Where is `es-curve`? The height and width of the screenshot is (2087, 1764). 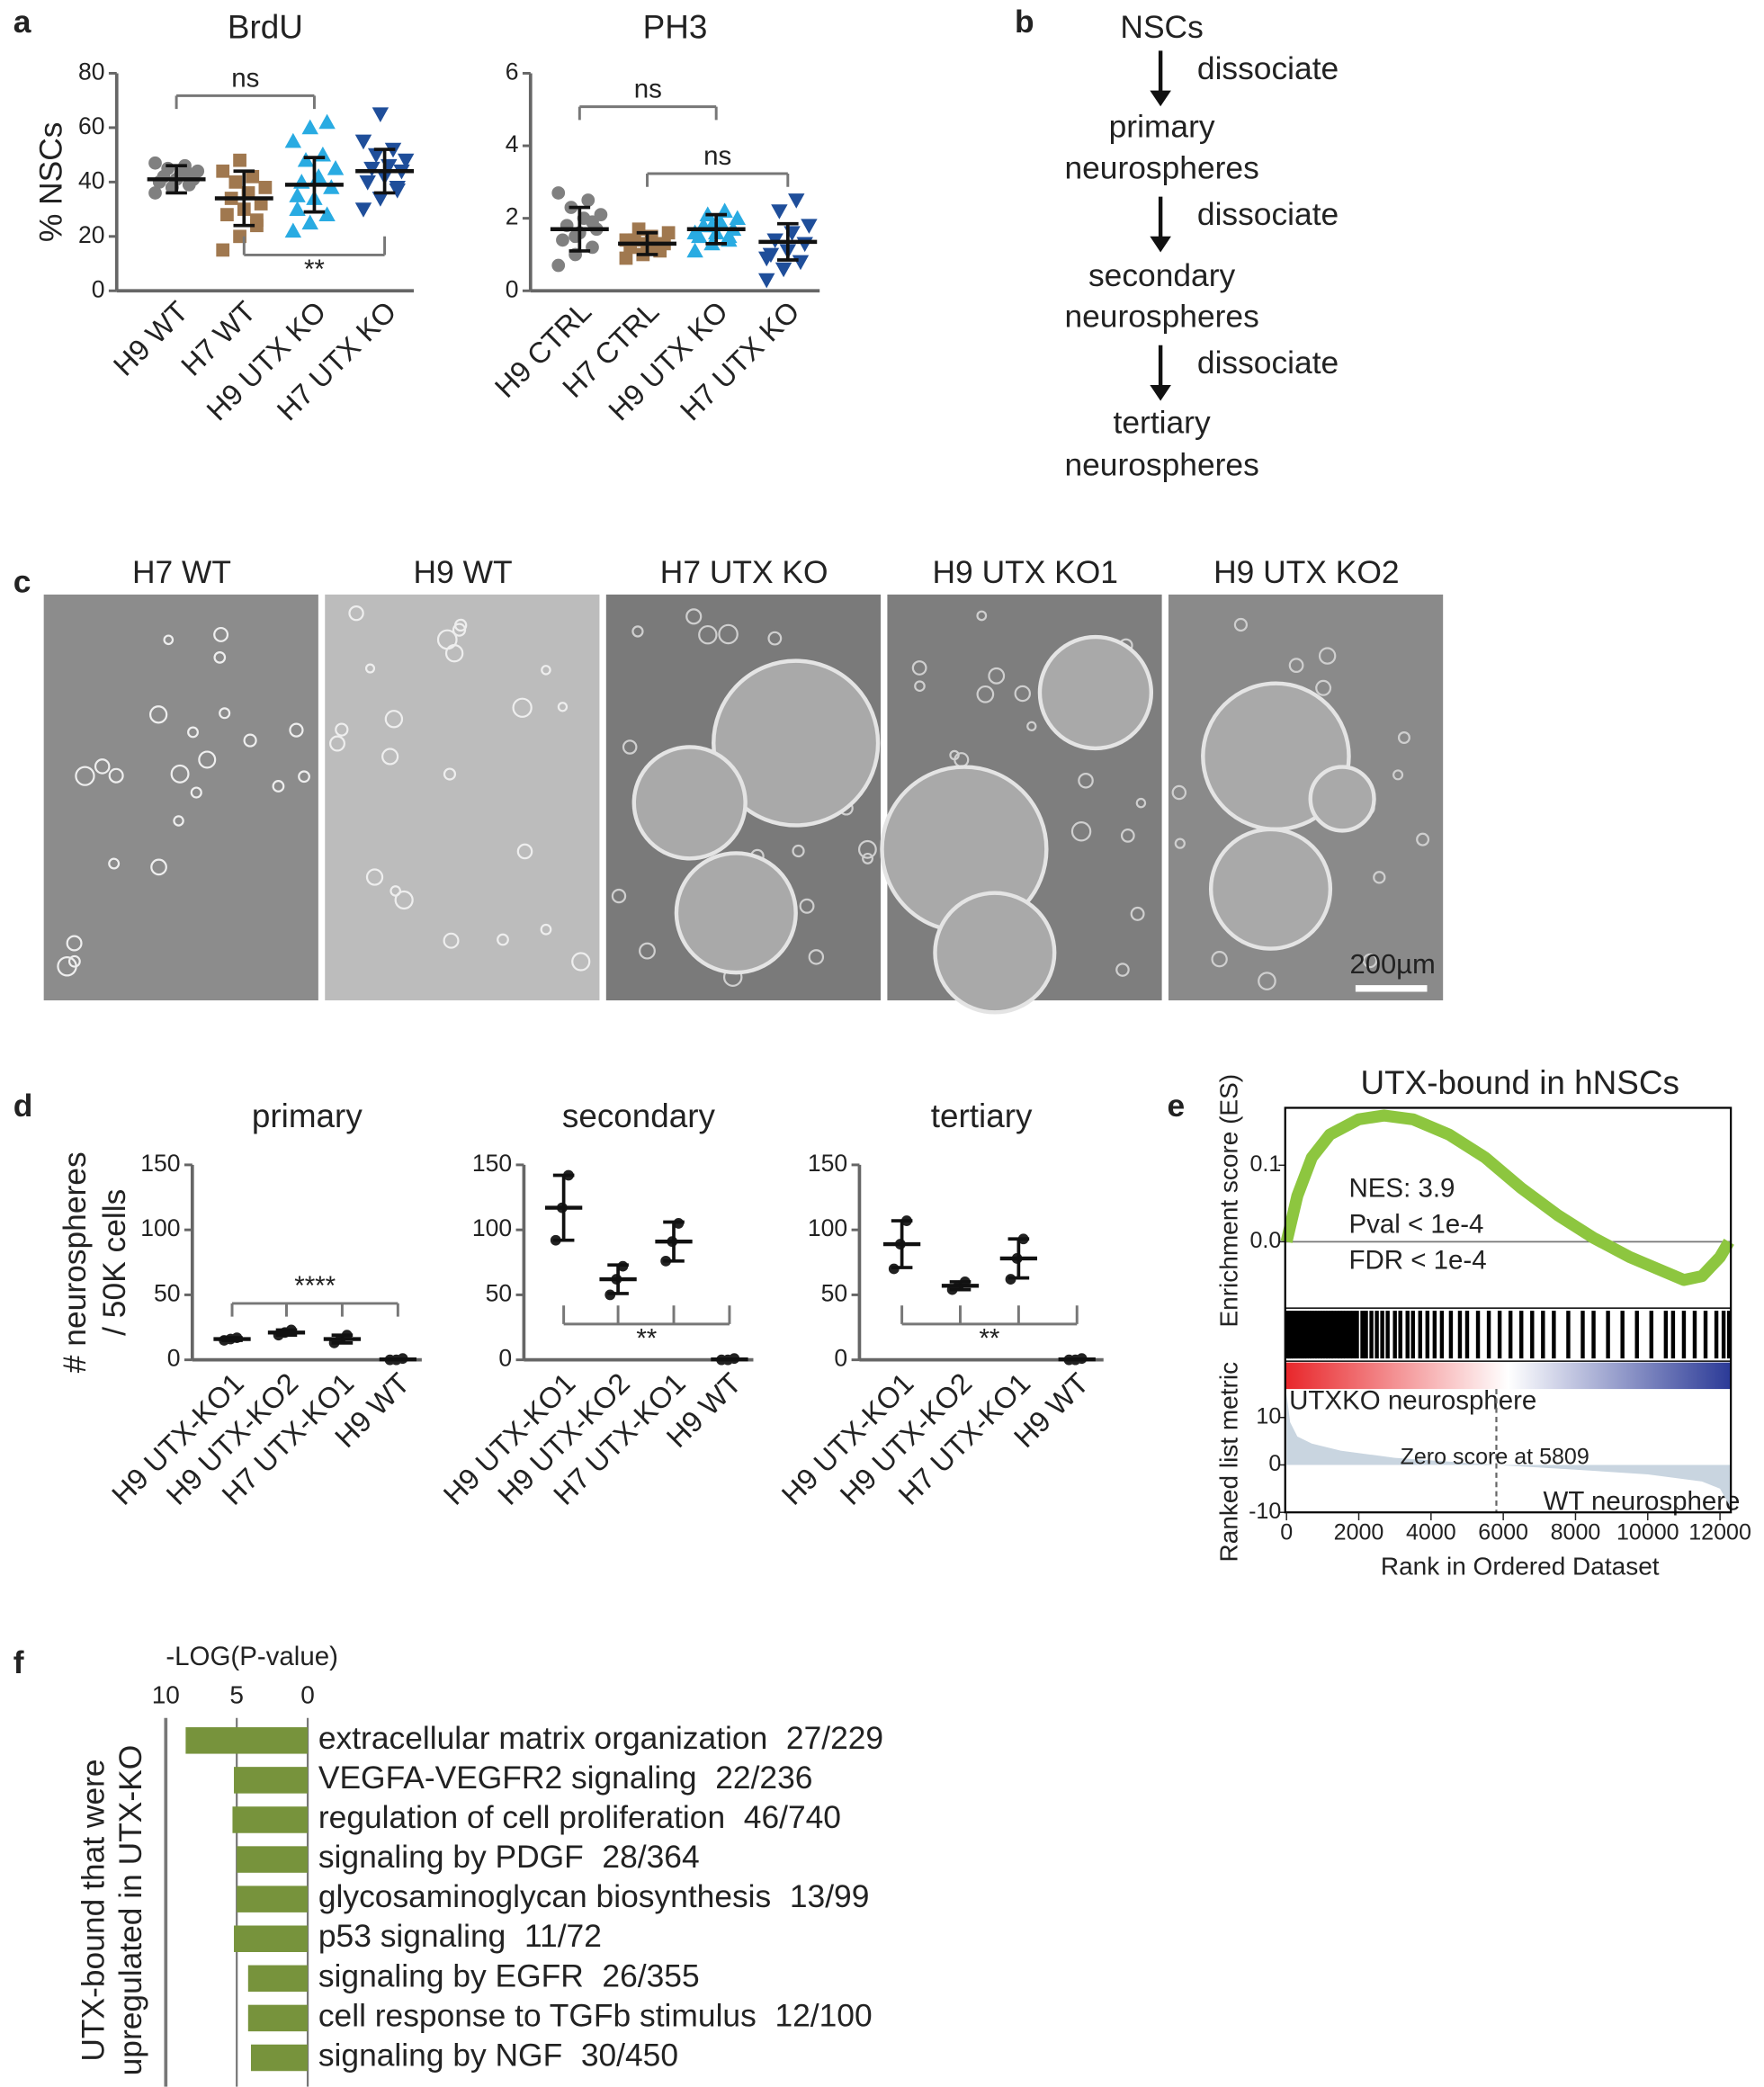
es-curve is located at coordinates (1507, 1197).